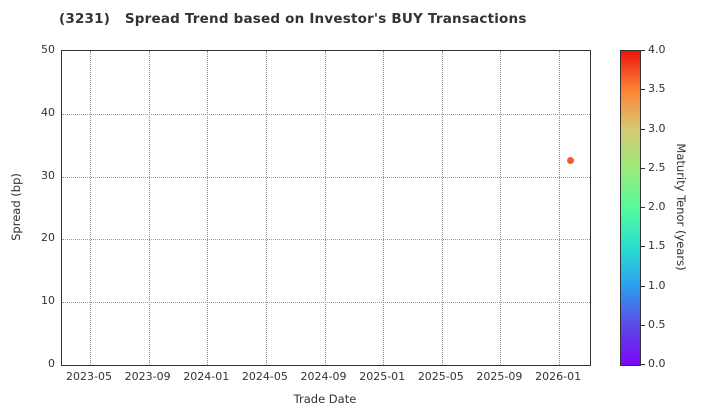 The image size is (720, 420). Describe the element at coordinates (657, 89) in the screenshot. I see `colorbar-tick-label: 3.5` at that location.